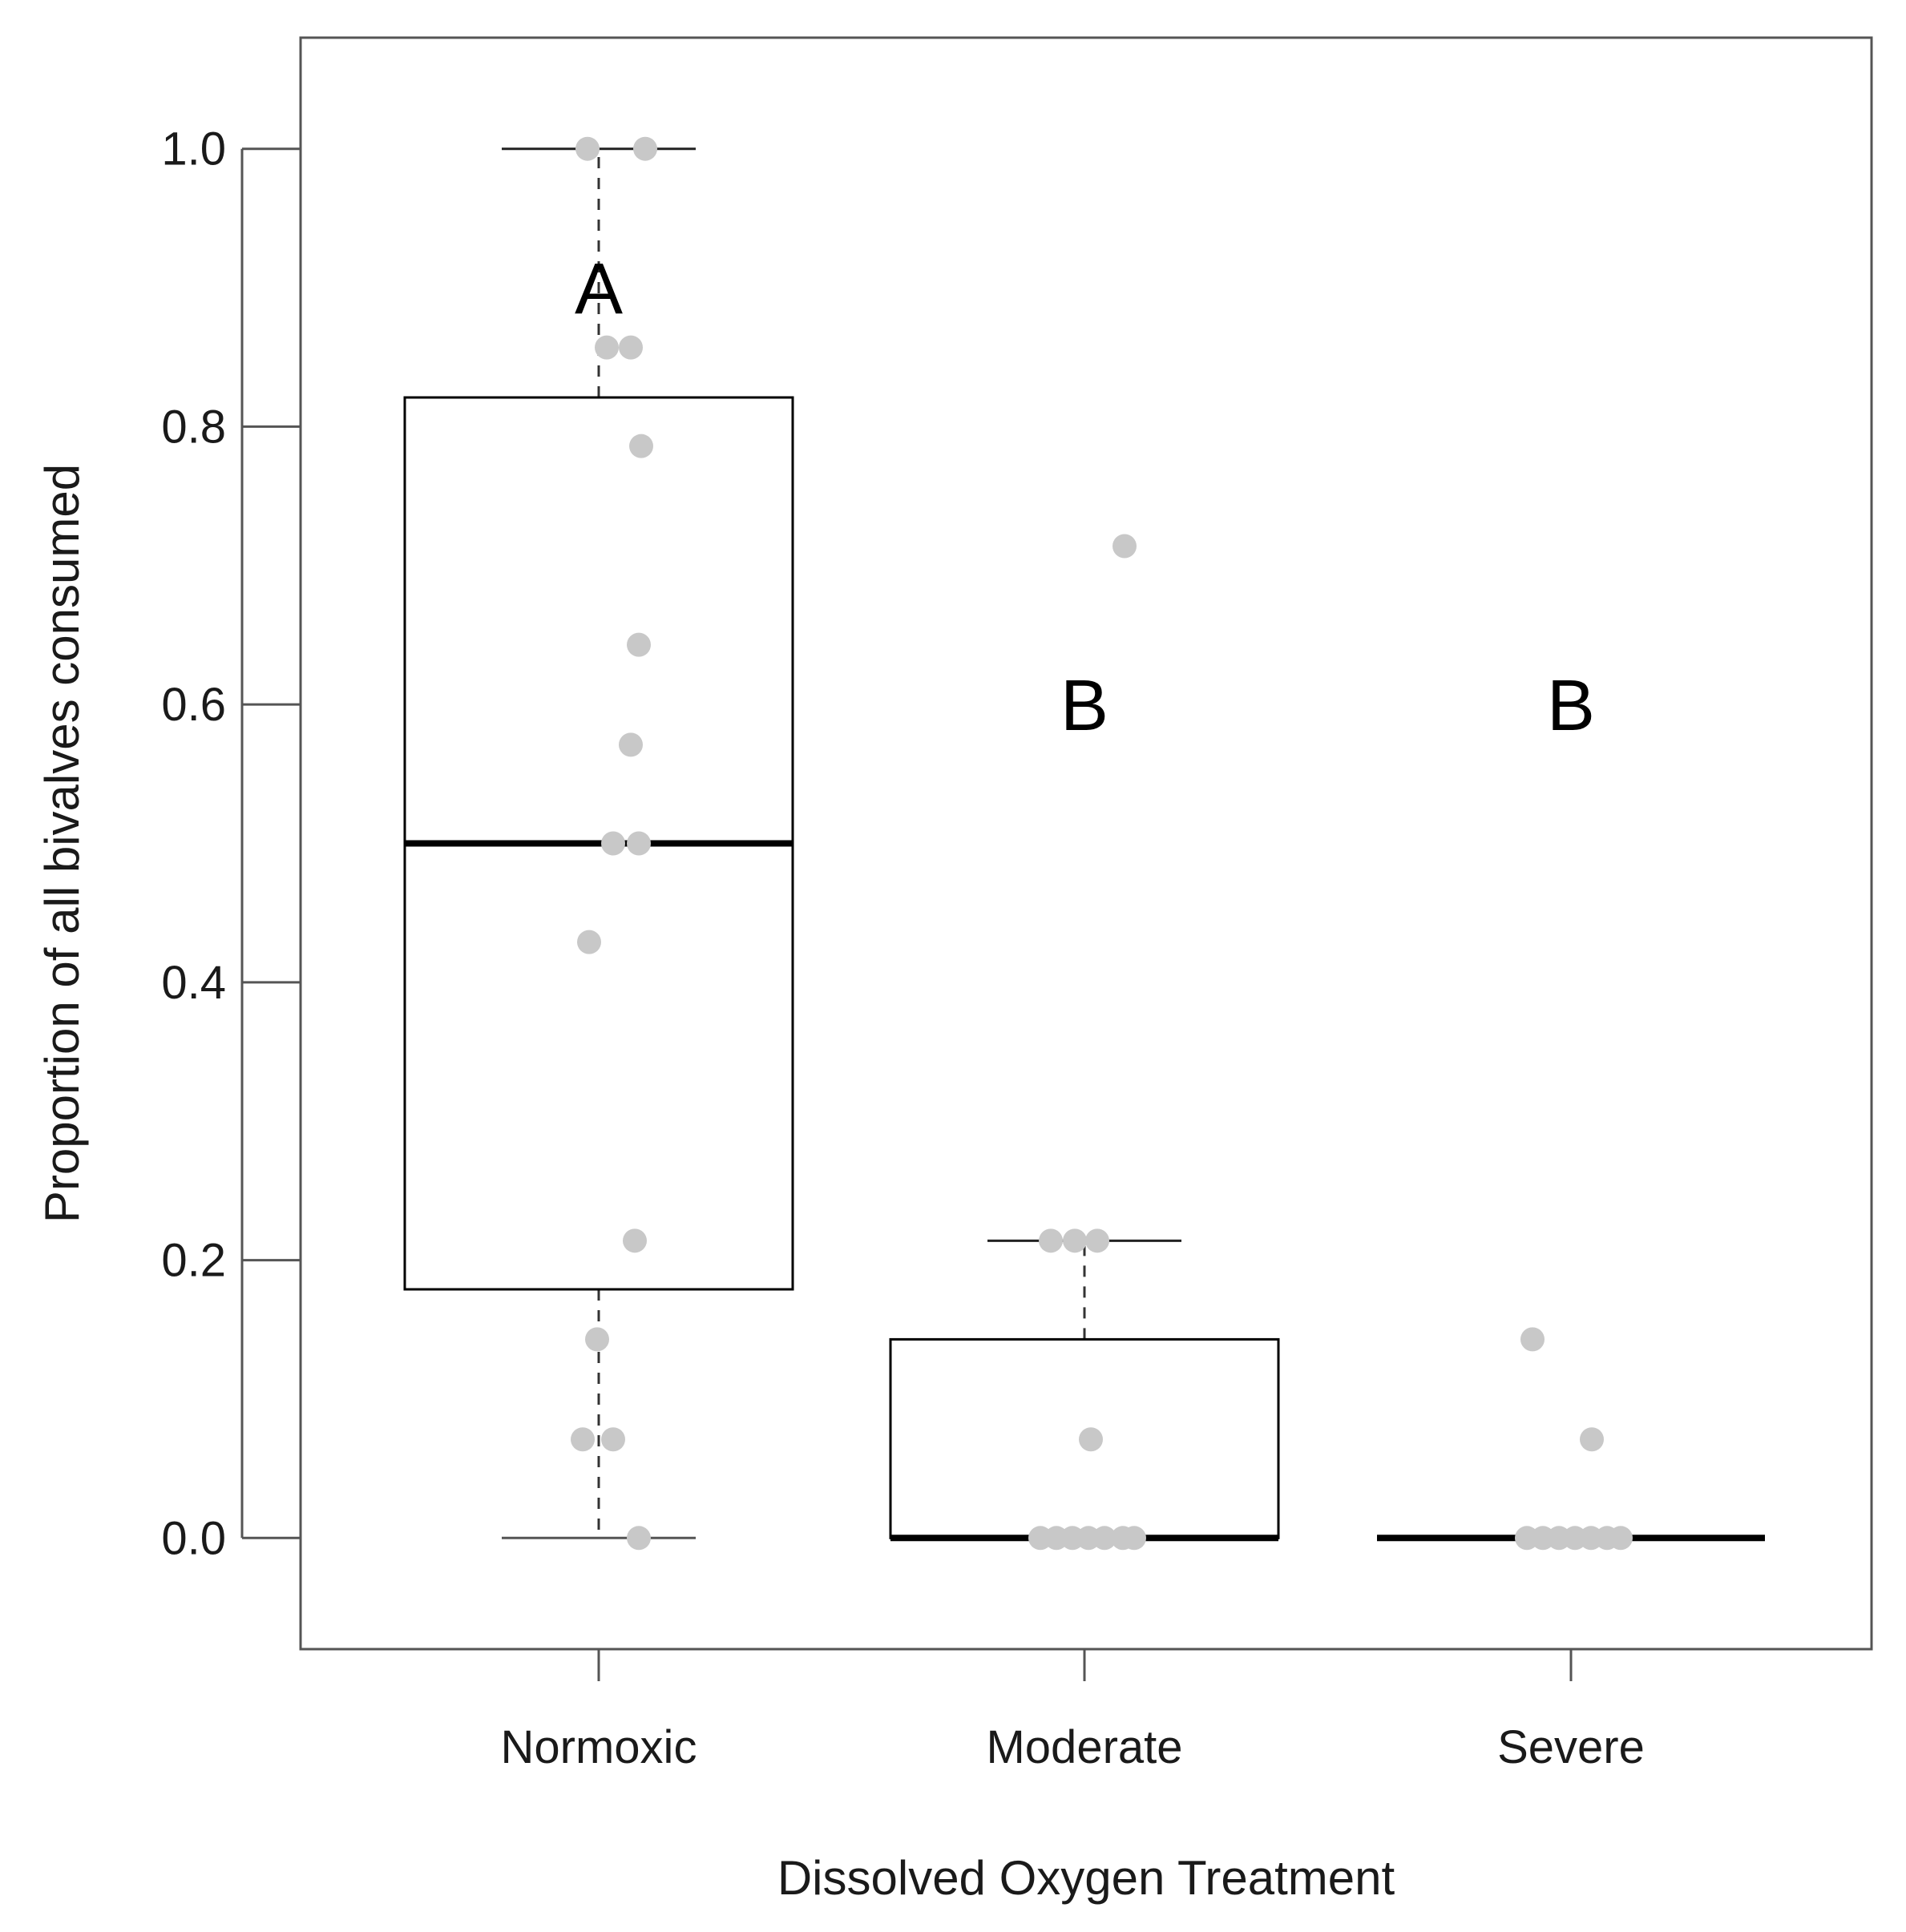 Image resolution: width=1906 pixels, height=1932 pixels. I want to click on y-tick-label: 0.4, so click(193, 983).